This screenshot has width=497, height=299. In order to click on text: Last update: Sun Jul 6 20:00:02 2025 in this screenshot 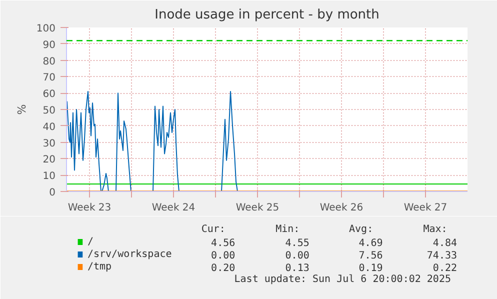, I will do `click(342, 279)`.